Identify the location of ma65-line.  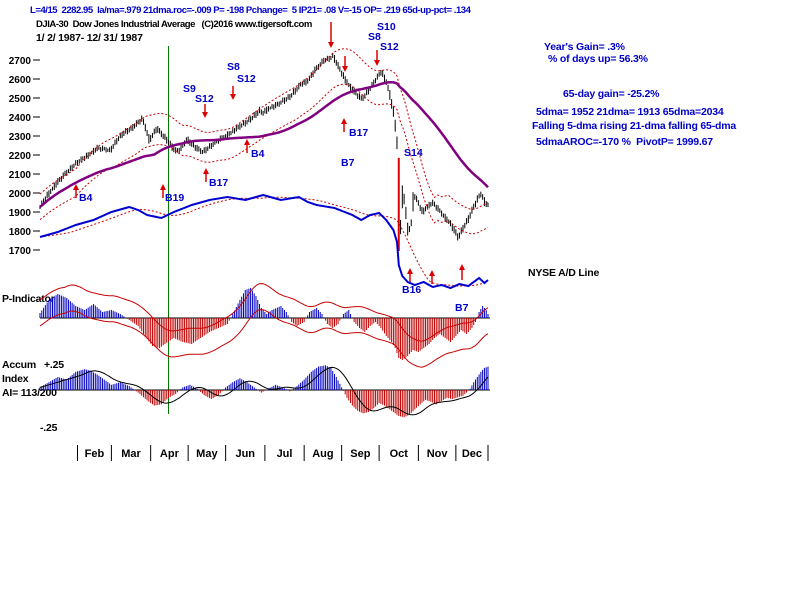
(264, 144).